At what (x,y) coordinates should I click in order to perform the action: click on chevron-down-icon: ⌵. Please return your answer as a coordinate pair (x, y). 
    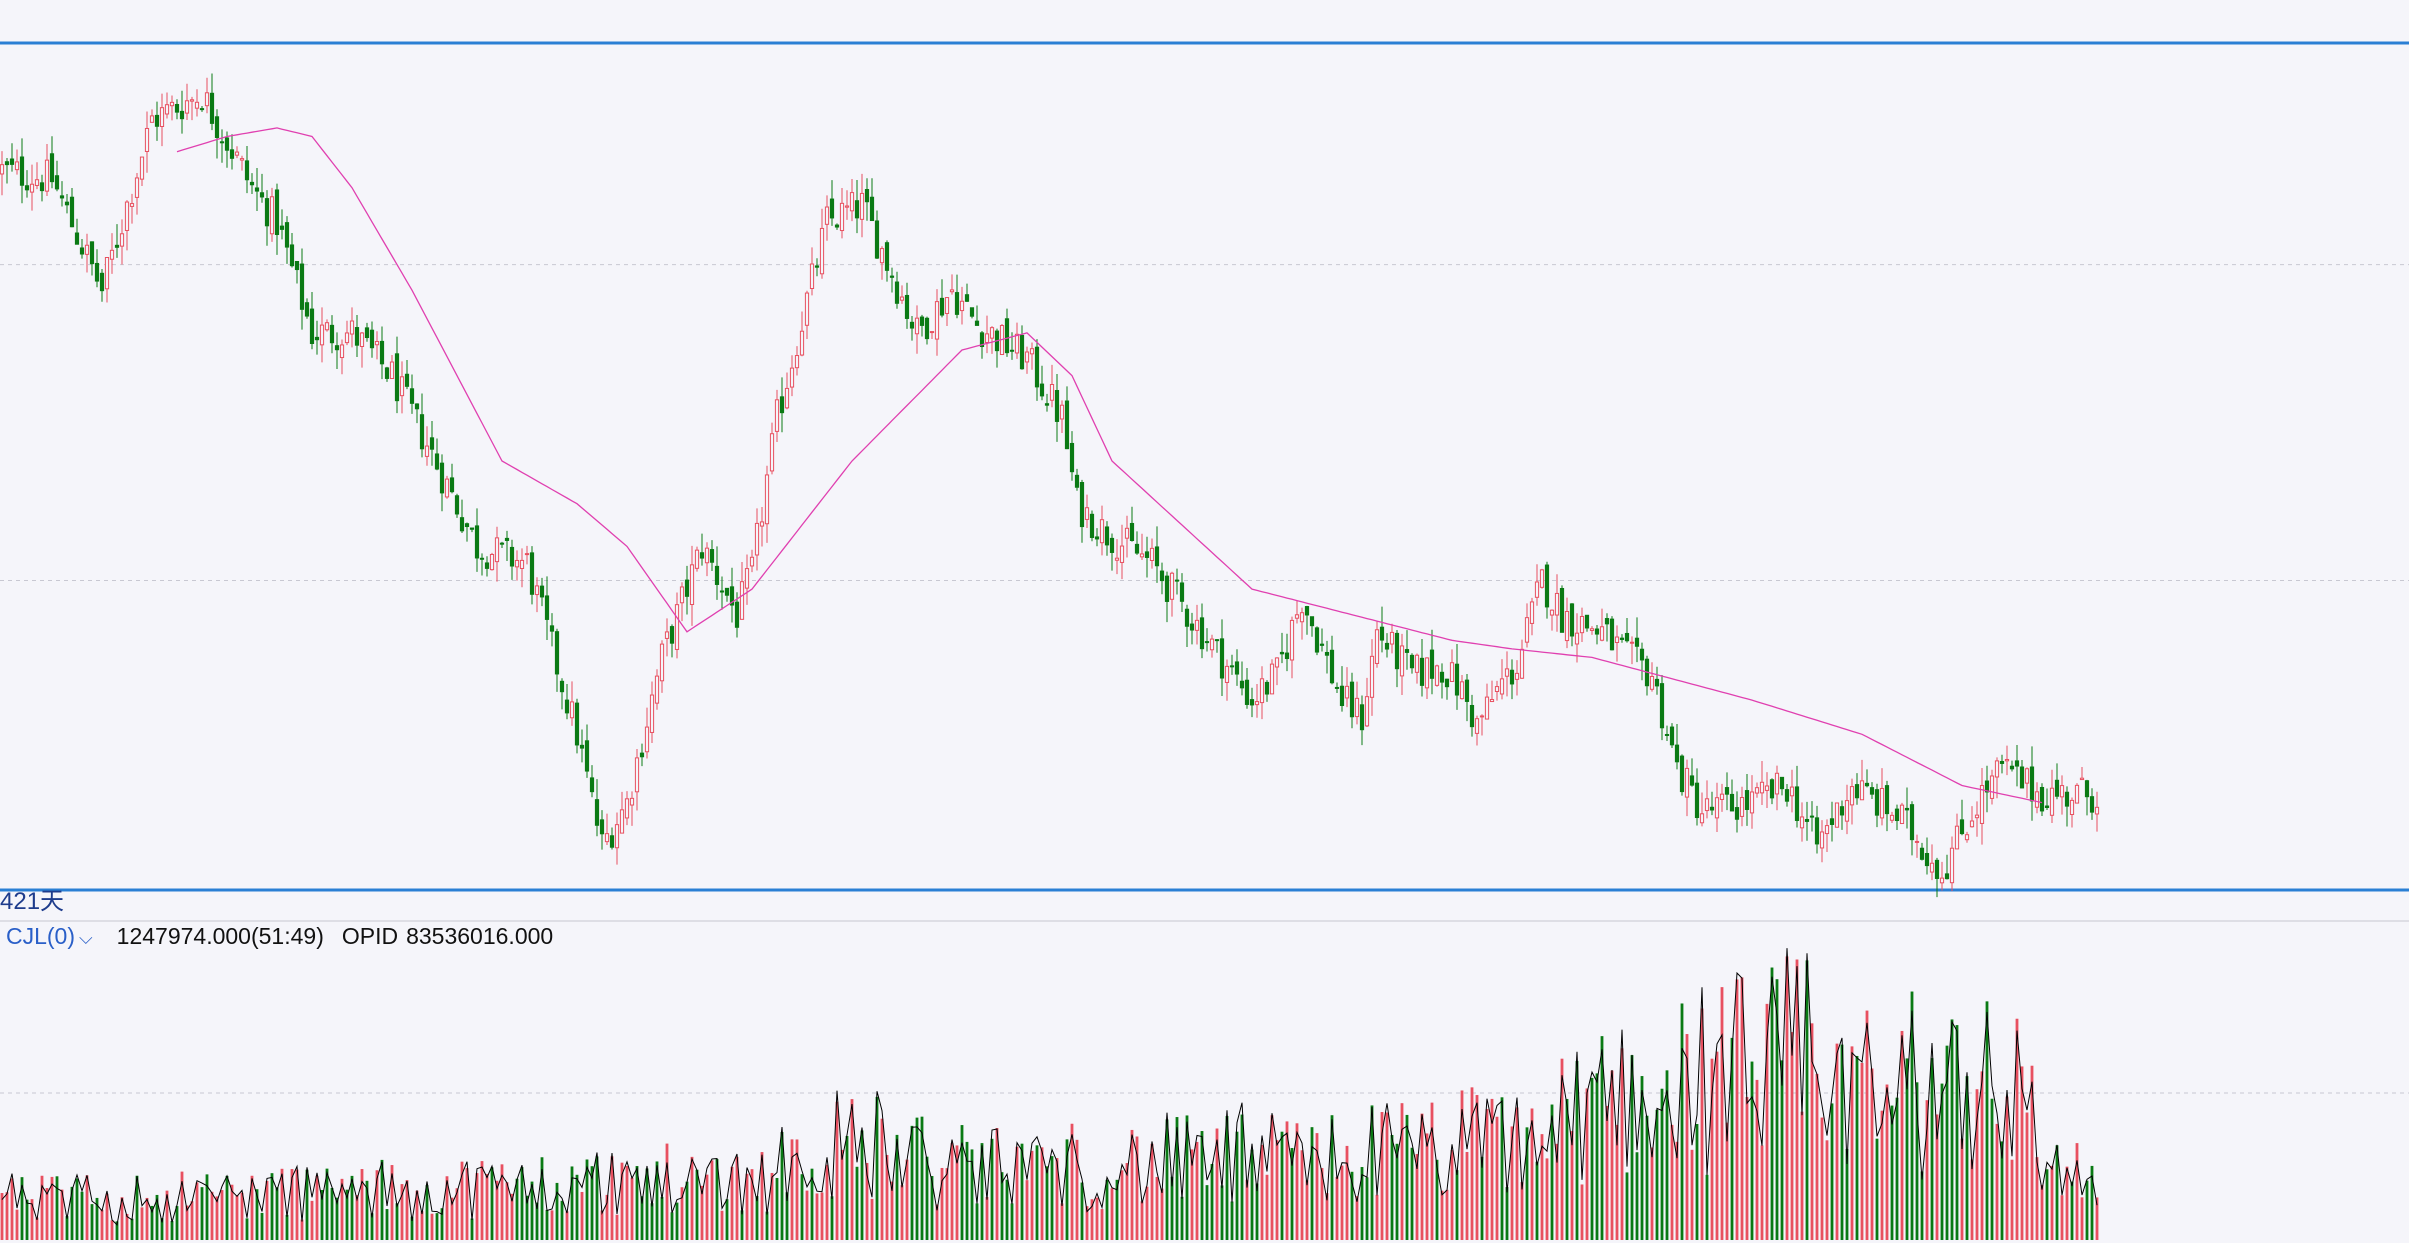
    Looking at the image, I should click on (86, 938).